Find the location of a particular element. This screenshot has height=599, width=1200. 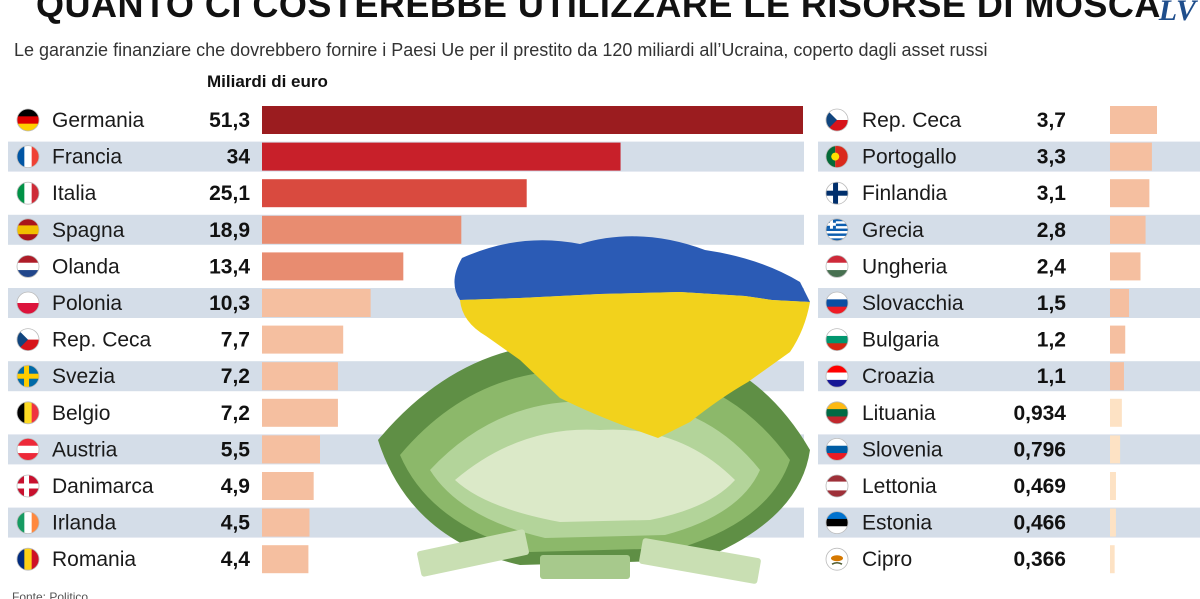

left-row: Francia 34 is located at coordinates (133, 157).